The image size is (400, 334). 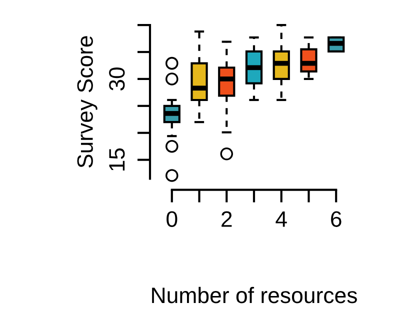 What do you see at coordinates (254, 295) in the screenshot?
I see `x-axis-title: Number of resources` at bounding box center [254, 295].